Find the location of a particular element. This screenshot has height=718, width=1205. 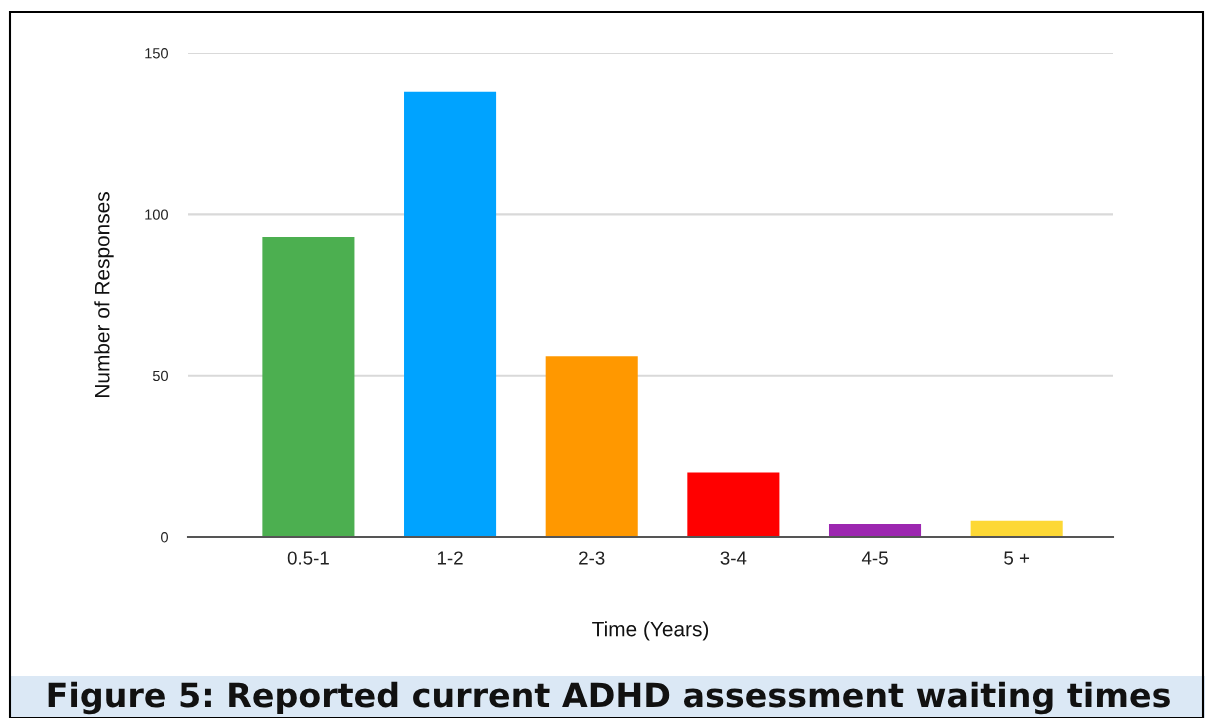

y-tick-label: 150 is located at coordinates (156, 53).